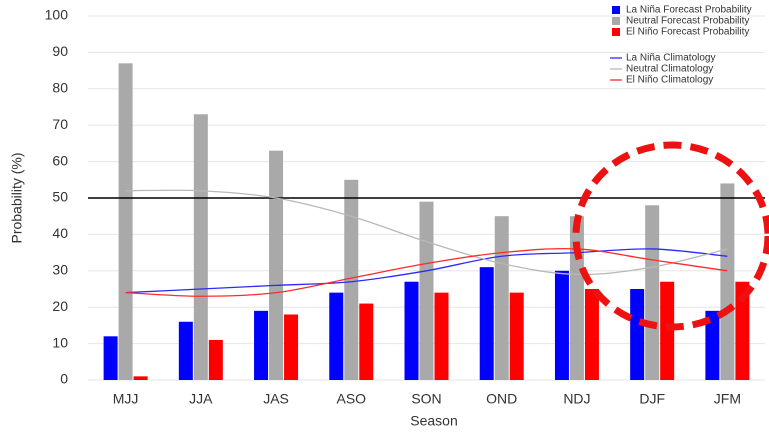 The image size is (769, 432). What do you see at coordinates (669, 69) in the screenshot?
I see `legend-label: Neutral Climatology` at bounding box center [669, 69].